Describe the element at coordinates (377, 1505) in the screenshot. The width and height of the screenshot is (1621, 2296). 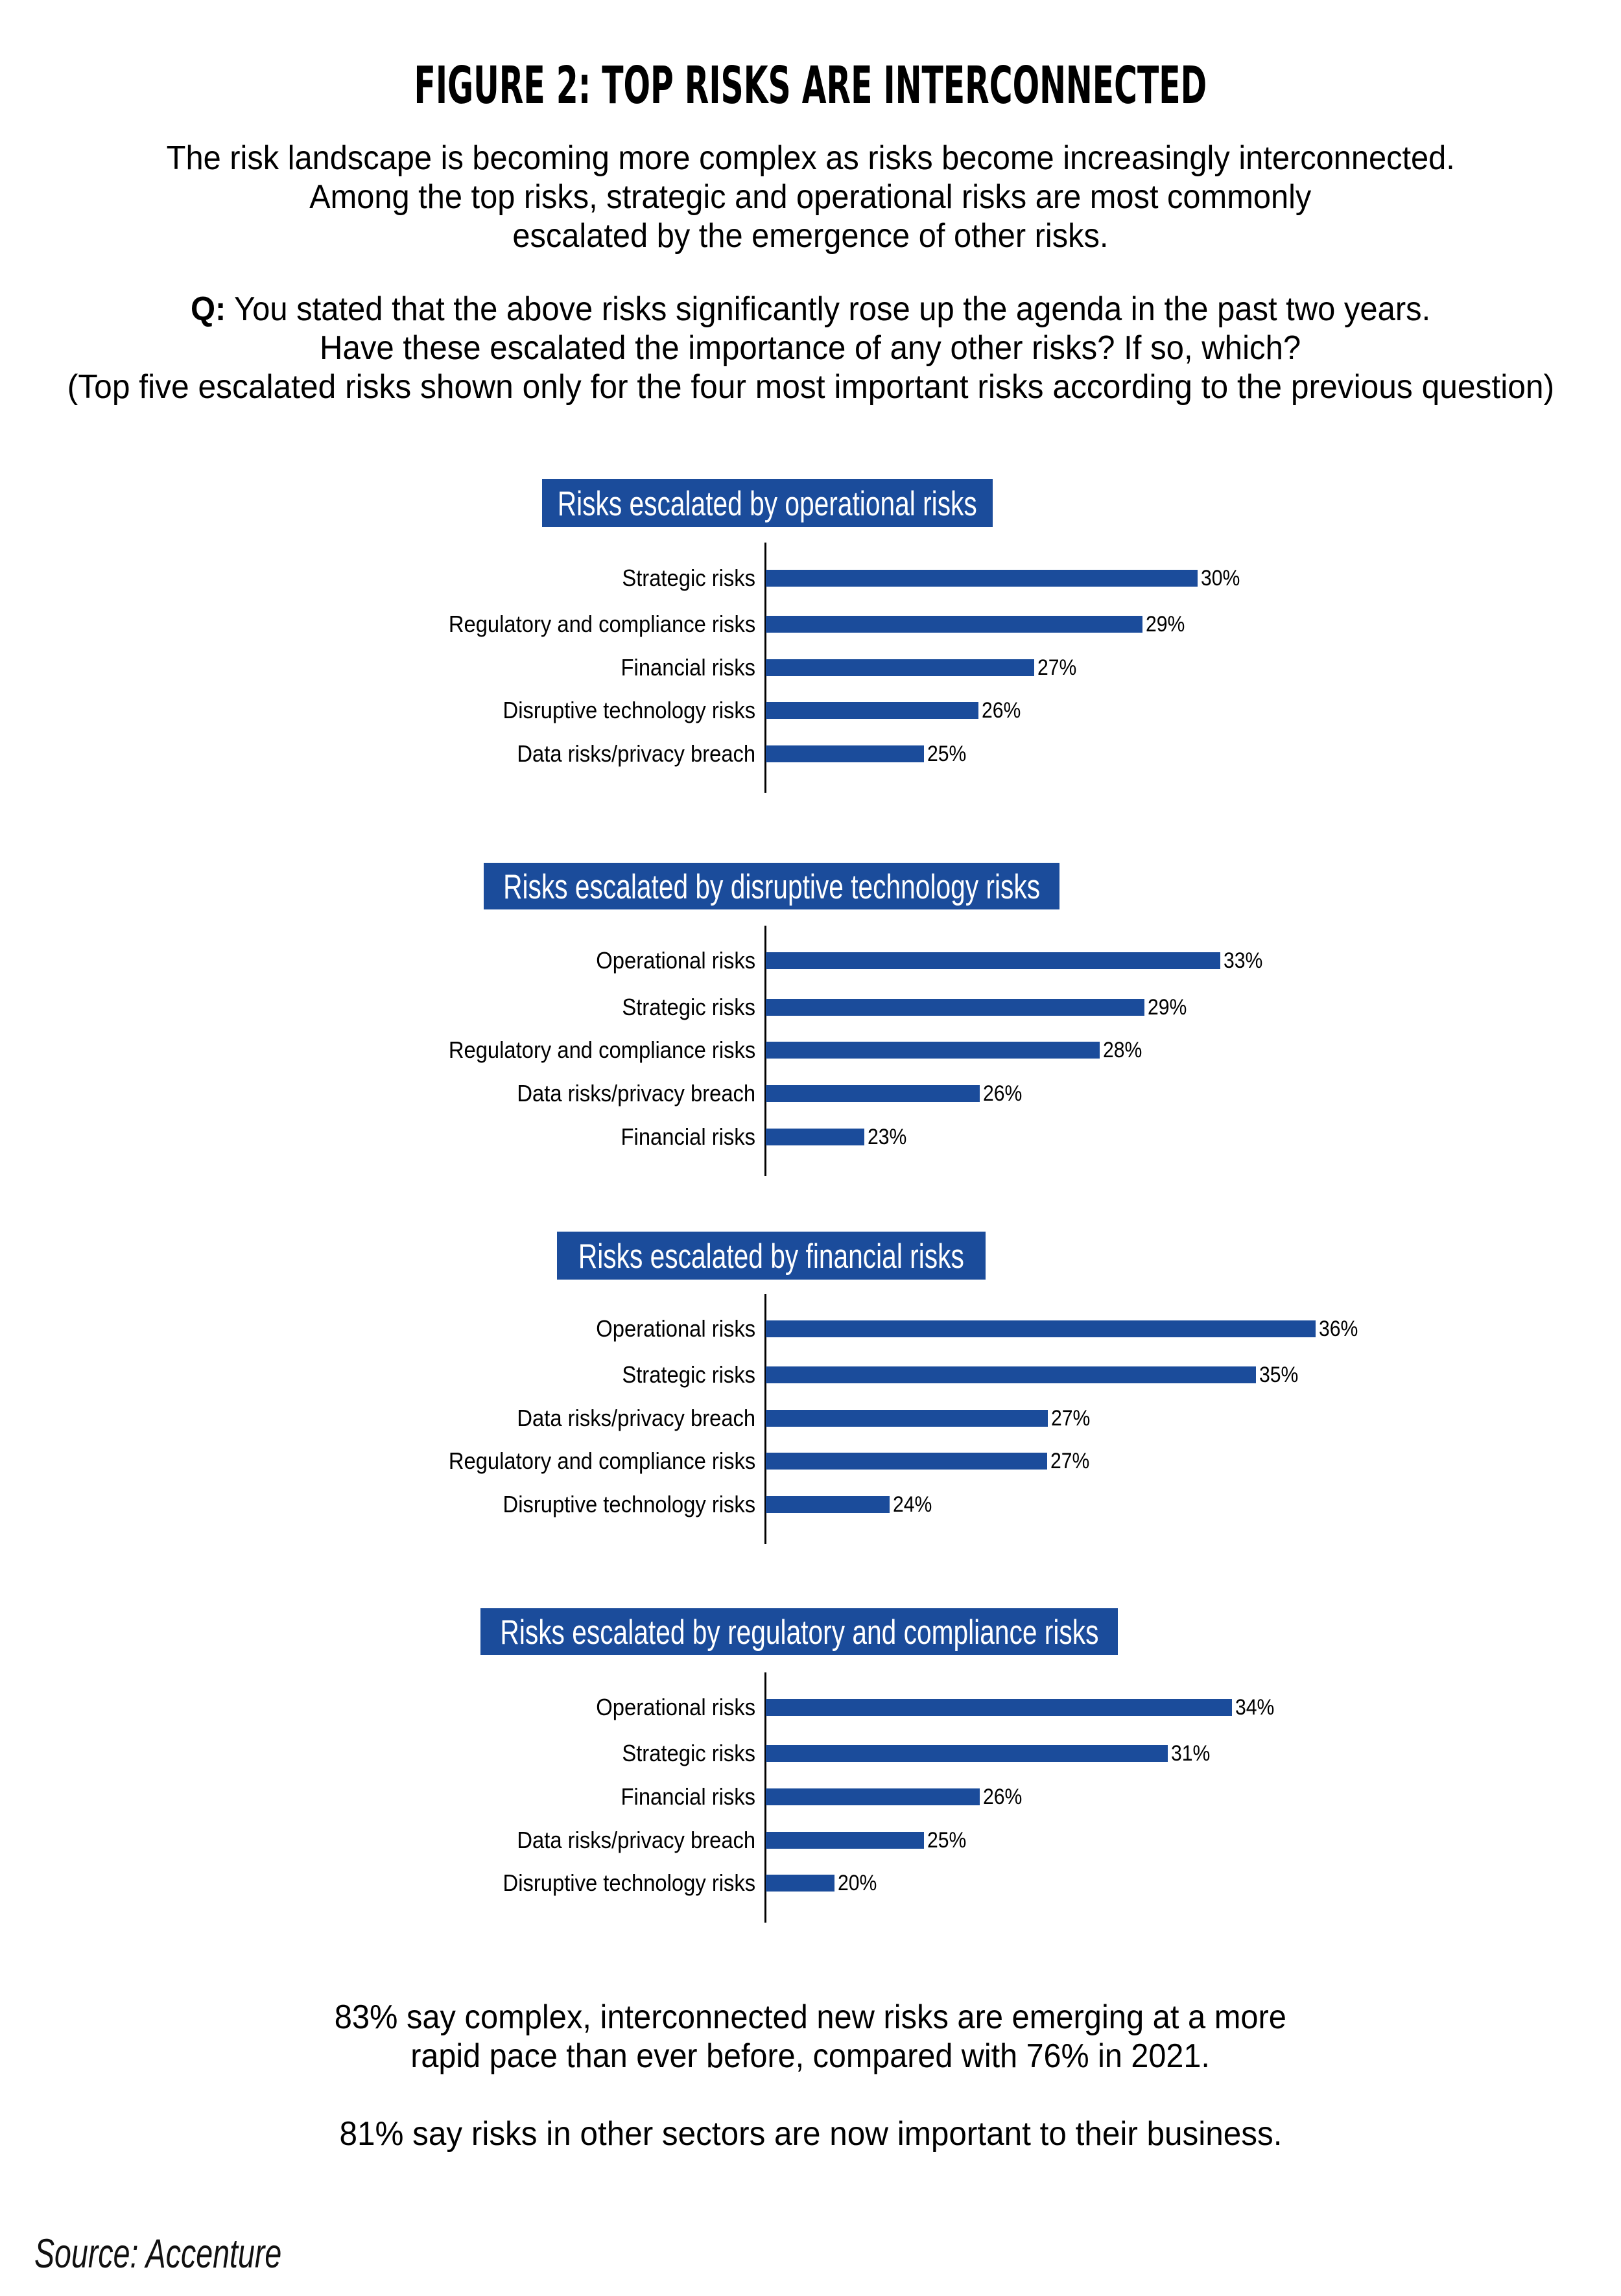
I see `bar-label: Disruptive technology risks` at that location.